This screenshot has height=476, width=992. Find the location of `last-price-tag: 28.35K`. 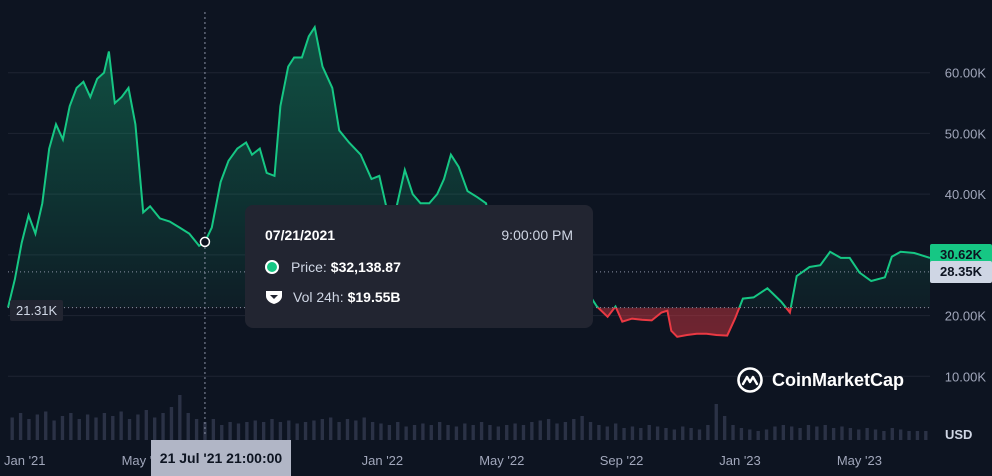

last-price-tag: 28.35K is located at coordinates (961, 271).